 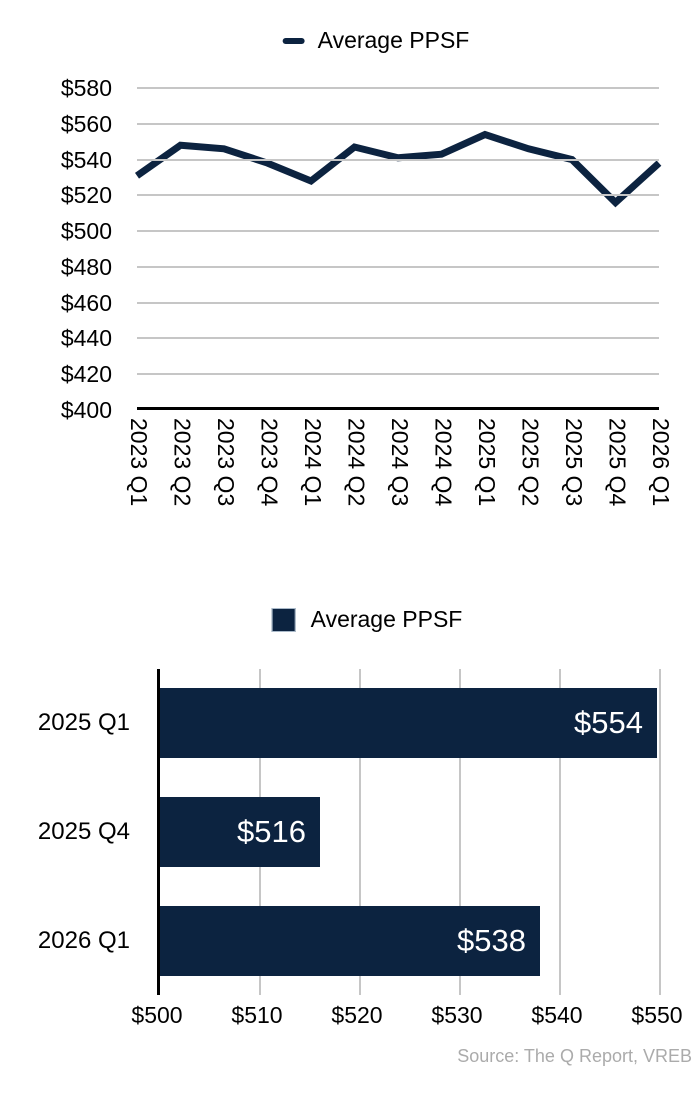 I want to click on line-series-swatch-icon, so click(x=293, y=40).